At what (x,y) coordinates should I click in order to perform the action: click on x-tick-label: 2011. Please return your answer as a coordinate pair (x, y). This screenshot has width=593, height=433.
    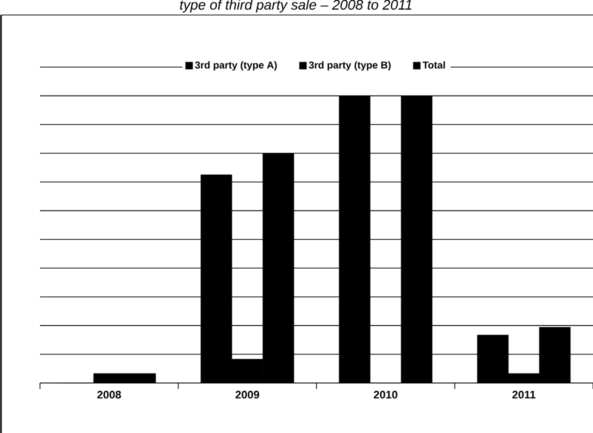
    Looking at the image, I should click on (524, 394).